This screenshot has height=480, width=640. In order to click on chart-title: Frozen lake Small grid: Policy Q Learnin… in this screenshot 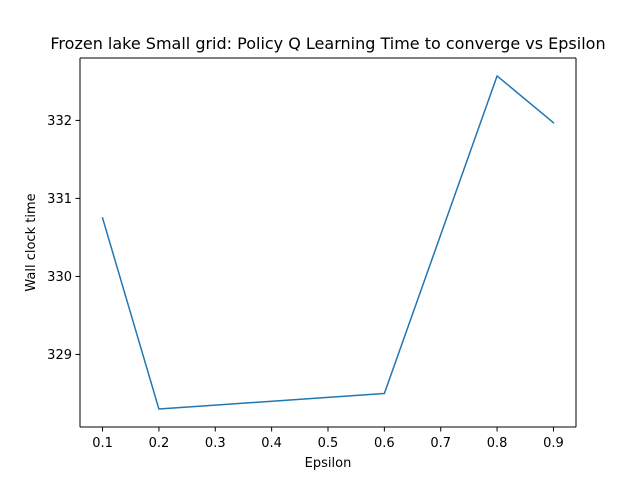, I will do `click(327, 43)`.